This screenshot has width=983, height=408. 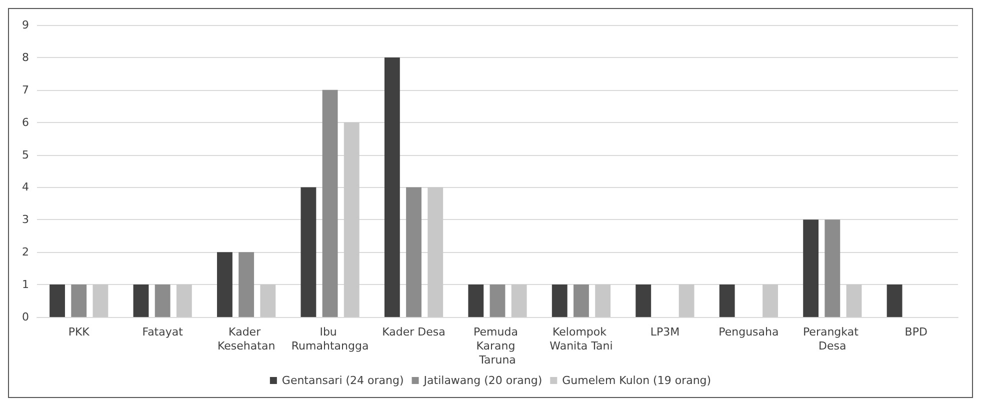 What do you see at coordinates (25, 252) in the screenshot?
I see `y-tick-label: 2` at bounding box center [25, 252].